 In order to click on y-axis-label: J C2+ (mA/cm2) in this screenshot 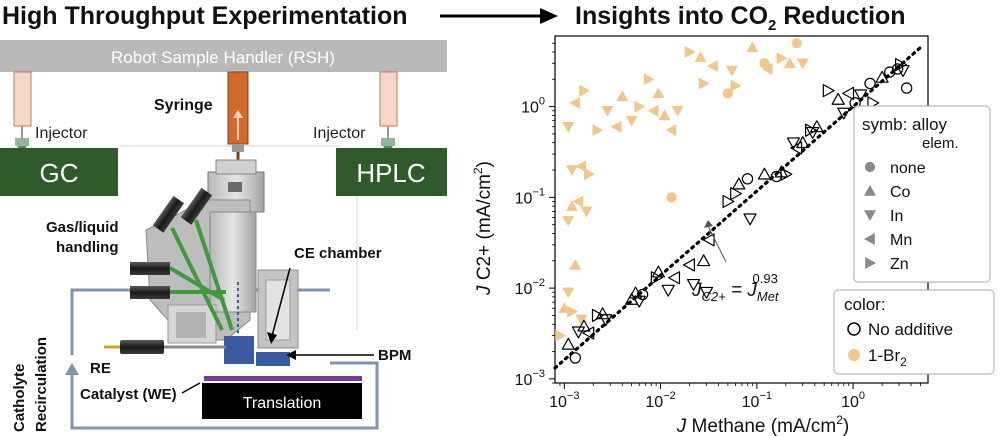, I will do `click(483, 228)`.